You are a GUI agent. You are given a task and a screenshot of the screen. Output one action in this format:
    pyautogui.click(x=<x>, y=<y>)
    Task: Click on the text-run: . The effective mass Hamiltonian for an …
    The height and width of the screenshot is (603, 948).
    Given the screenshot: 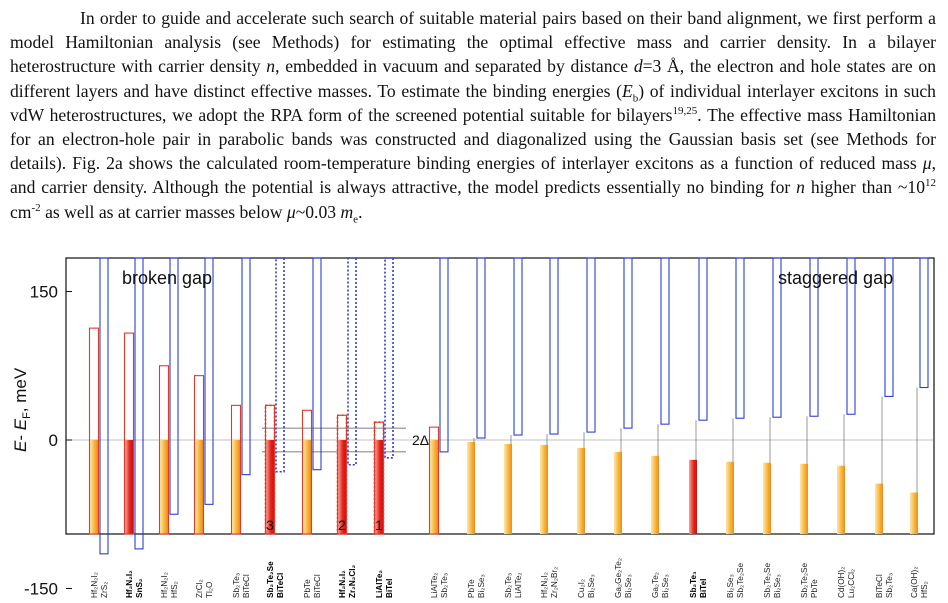 What is the action you would take?
    pyautogui.click(x=473, y=139)
    